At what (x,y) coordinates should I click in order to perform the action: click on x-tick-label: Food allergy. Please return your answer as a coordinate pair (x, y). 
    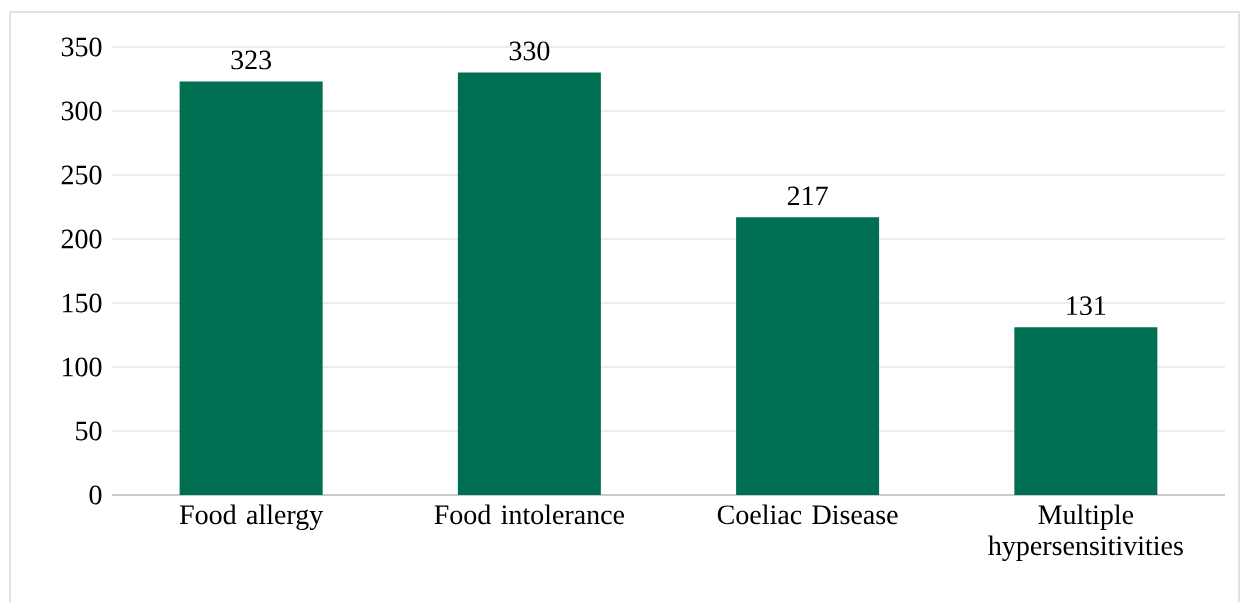
    Looking at the image, I should click on (251, 517).